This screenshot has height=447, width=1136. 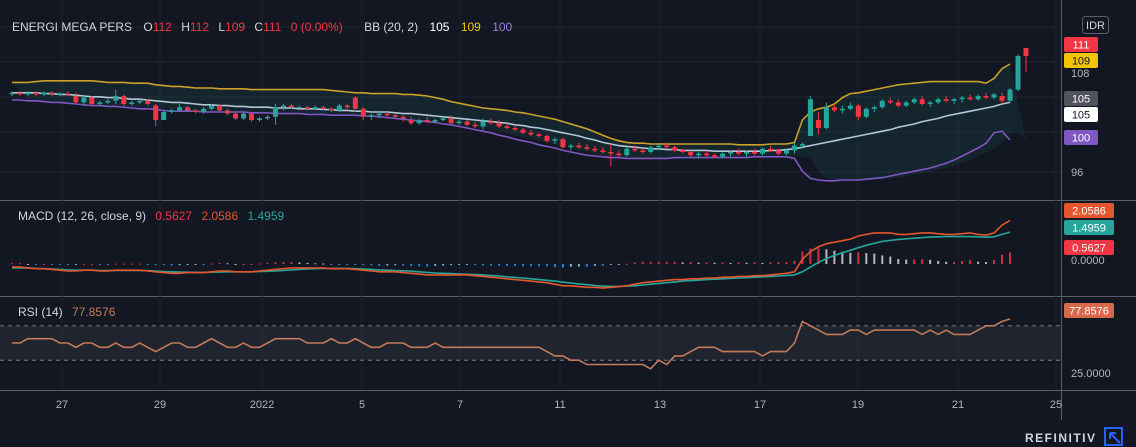 What do you see at coordinates (660, 405) in the screenshot?
I see `time-axis-label: 13` at bounding box center [660, 405].